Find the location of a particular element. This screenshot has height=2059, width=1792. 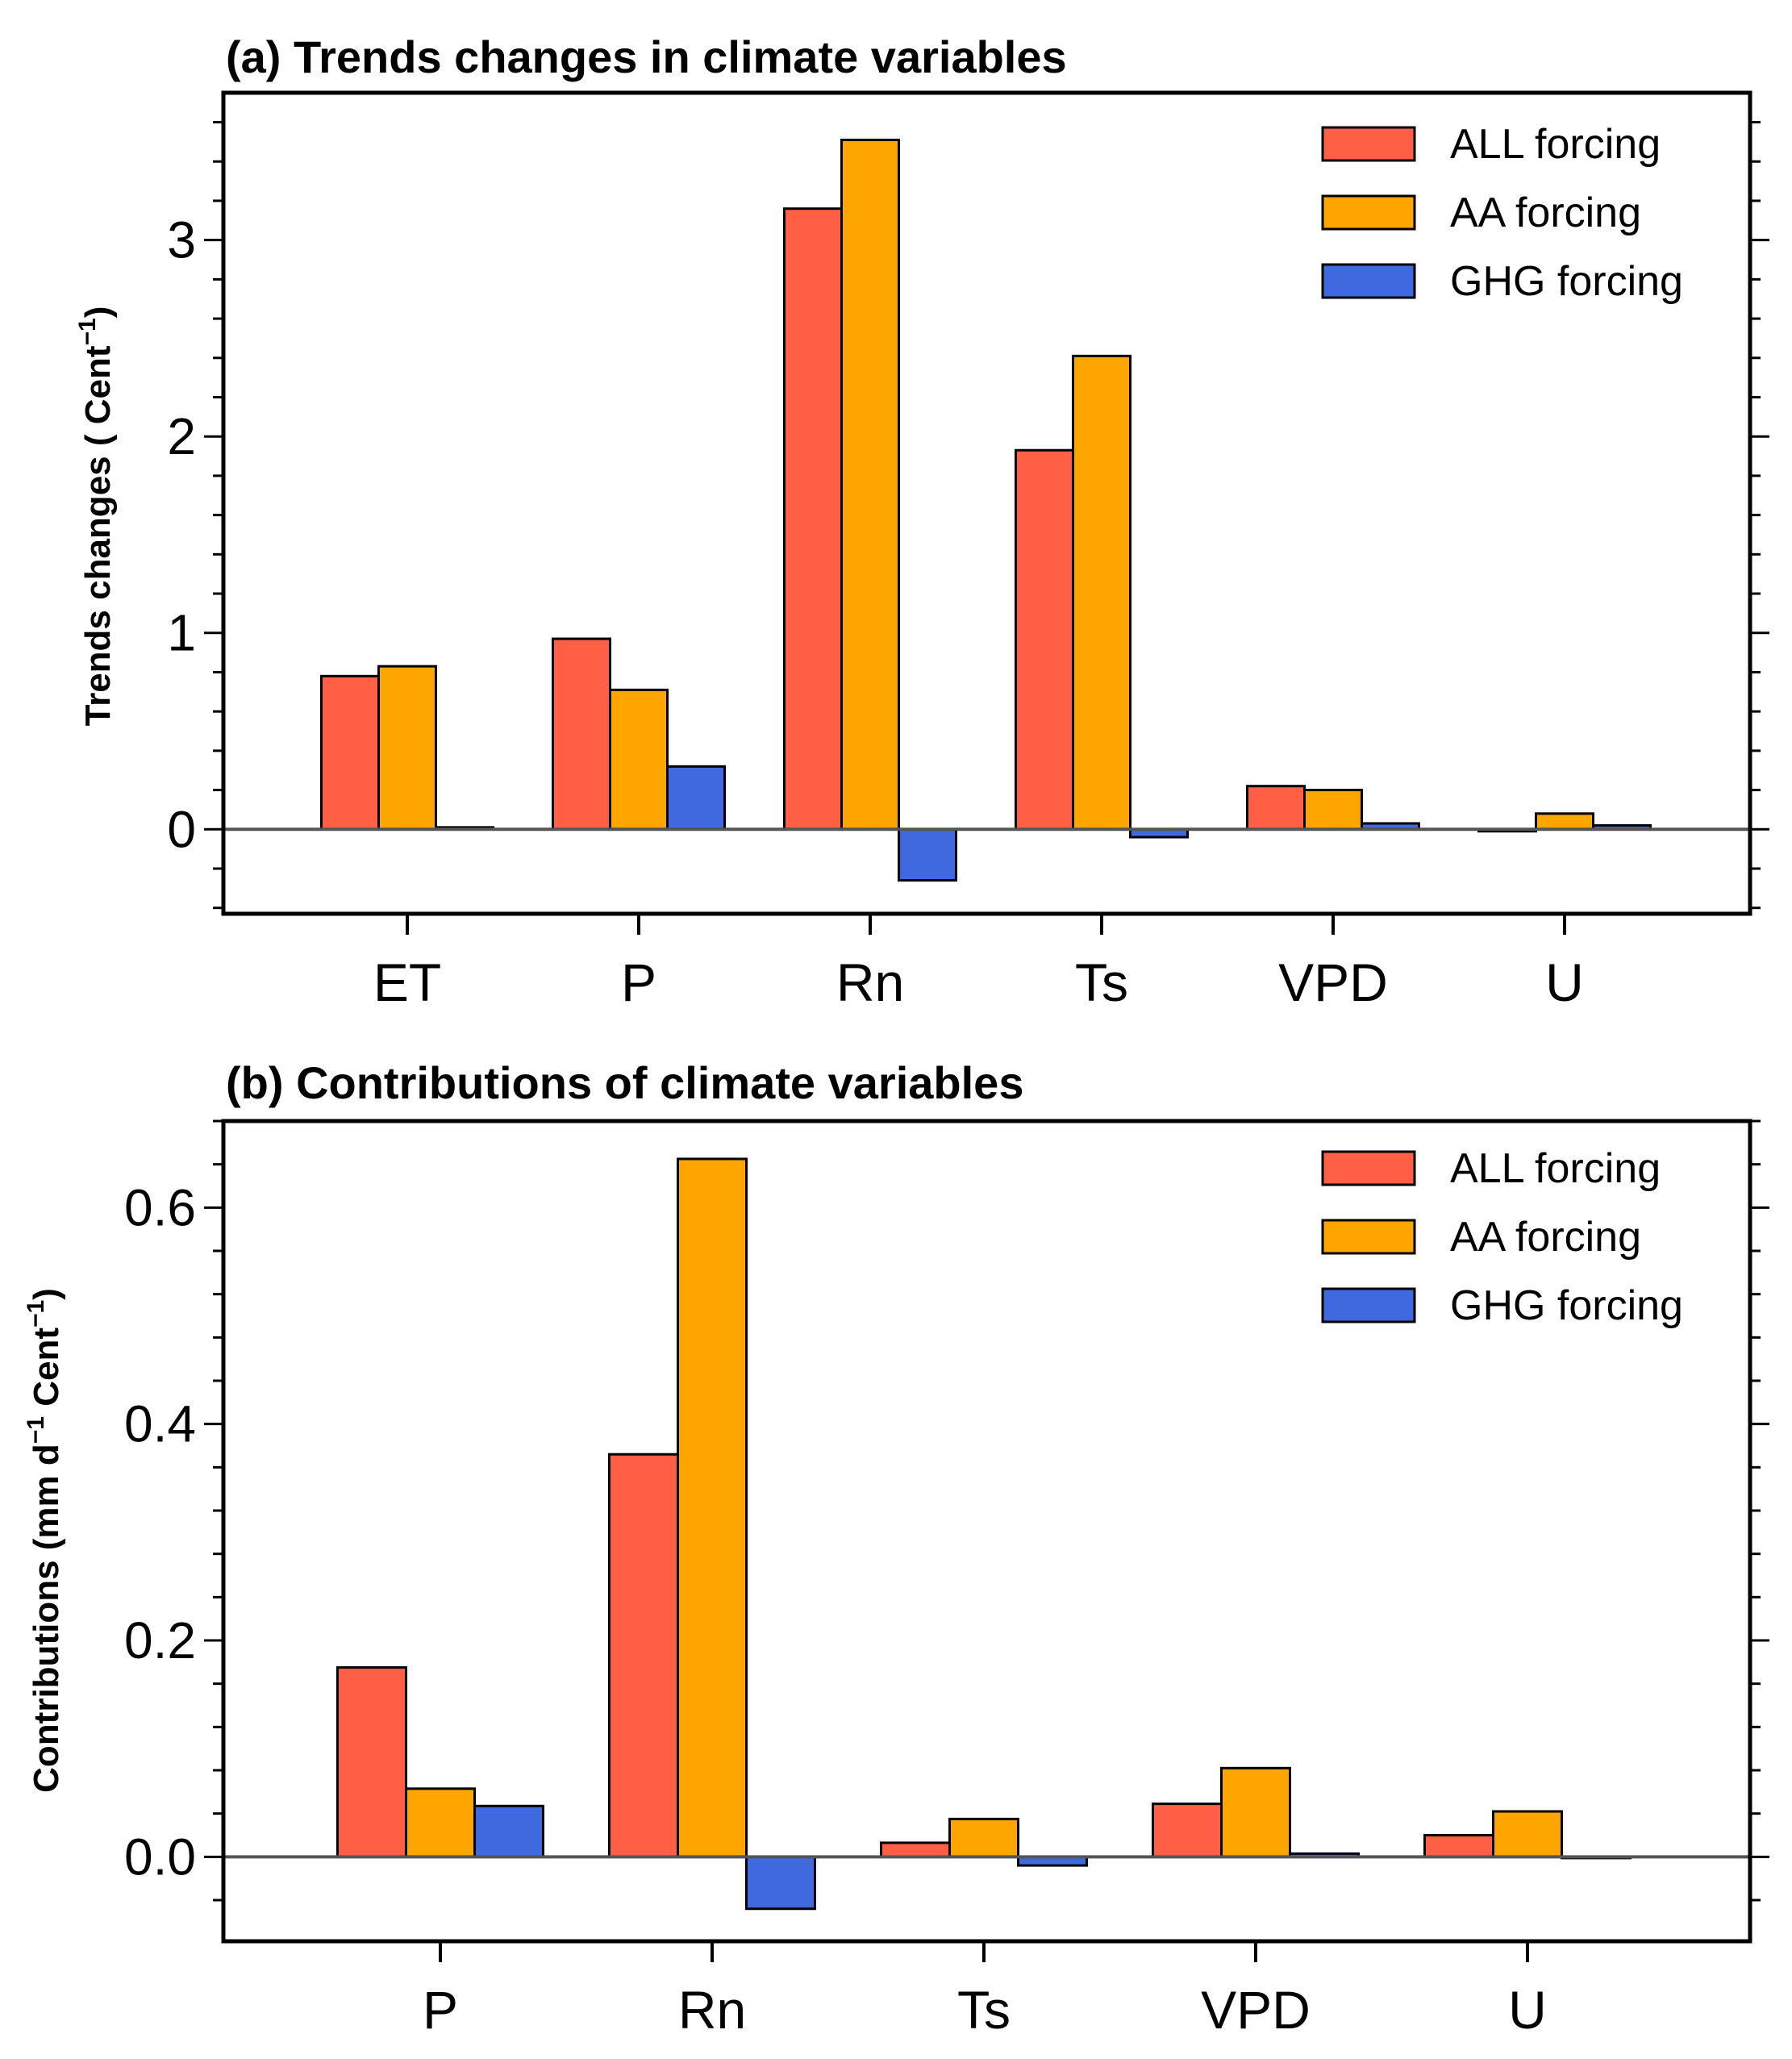

panel-b-x-tick-labels: P Rn Ts VPD U is located at coordinates (985, 2010).